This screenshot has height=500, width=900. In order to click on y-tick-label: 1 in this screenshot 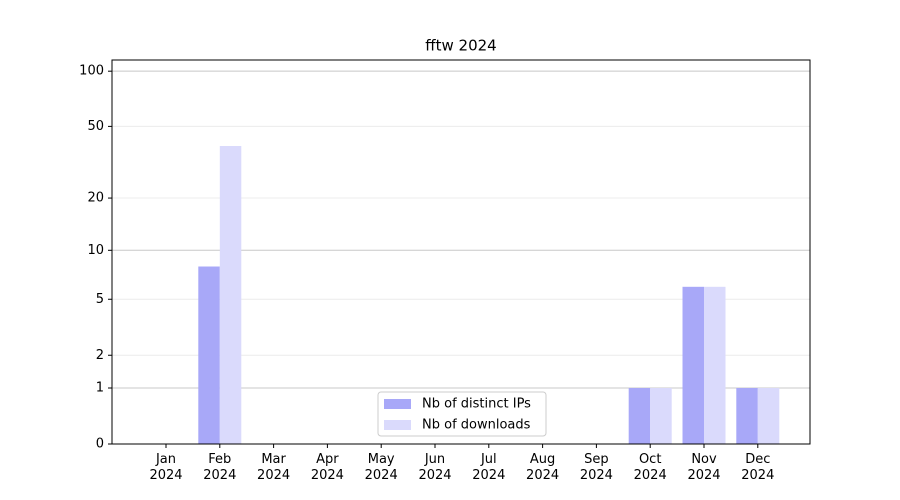, I will do `click(100, 388)`.